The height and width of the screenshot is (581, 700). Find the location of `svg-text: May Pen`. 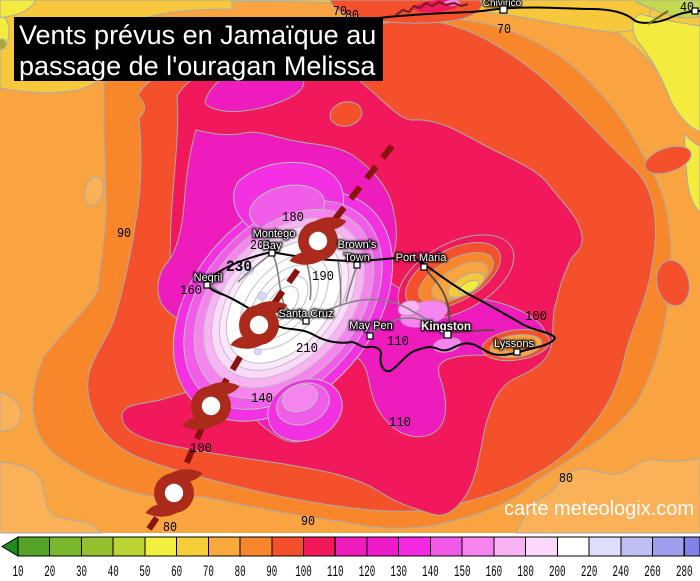

svg-text: May Pen is located at coordinates (370, 326).